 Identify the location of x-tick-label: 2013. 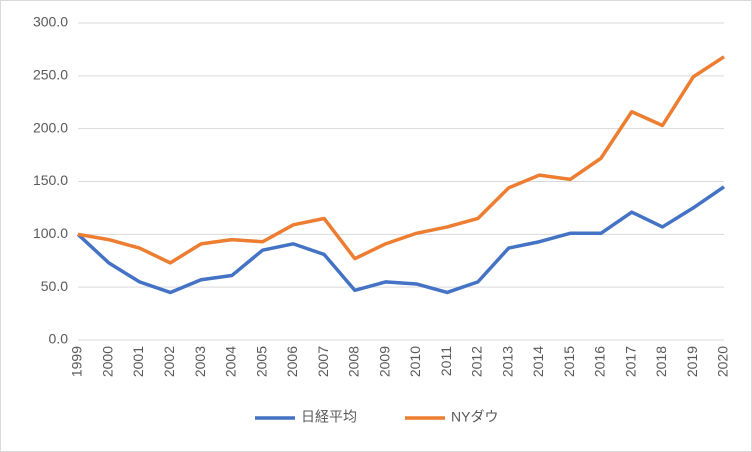
(507, 361).